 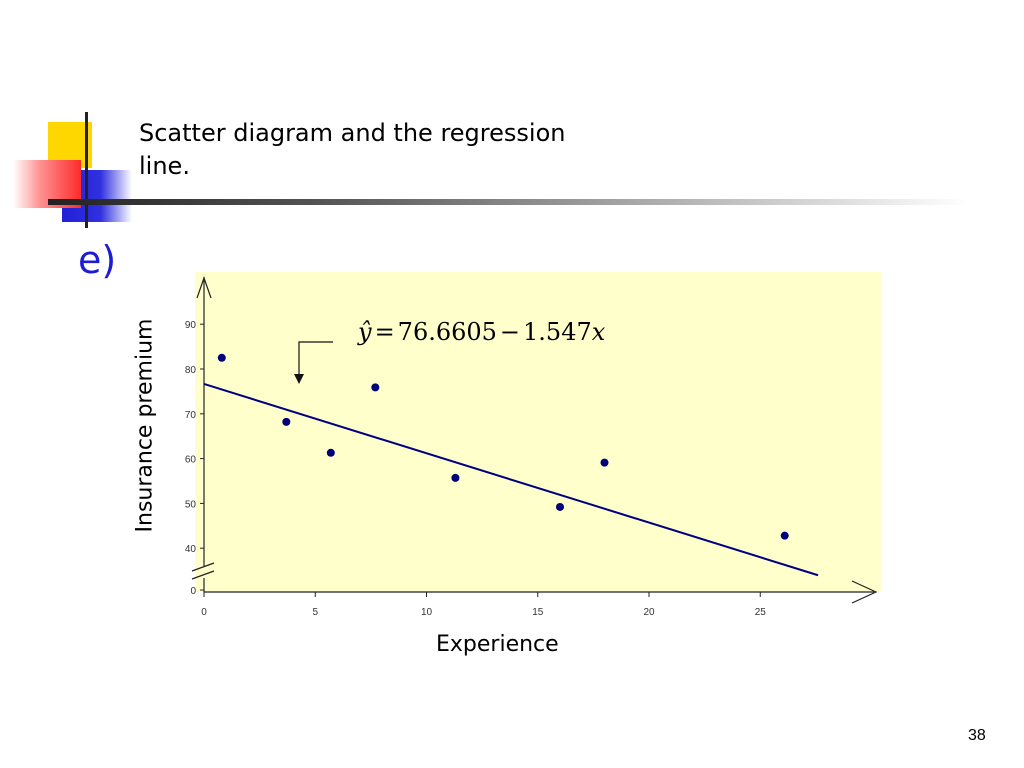 I want to click on equation-operator: −, so click(x=510, y=332).